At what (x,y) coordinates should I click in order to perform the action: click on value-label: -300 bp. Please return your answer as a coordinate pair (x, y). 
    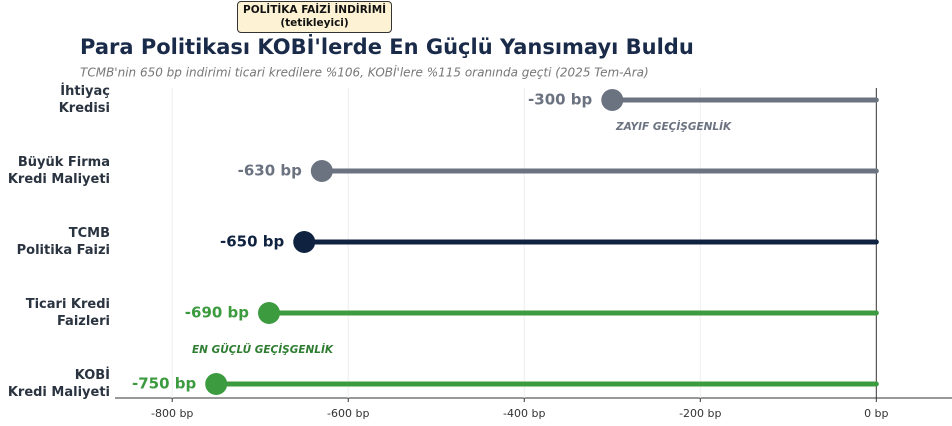
    Looking at the image, I should click on (560, 100).